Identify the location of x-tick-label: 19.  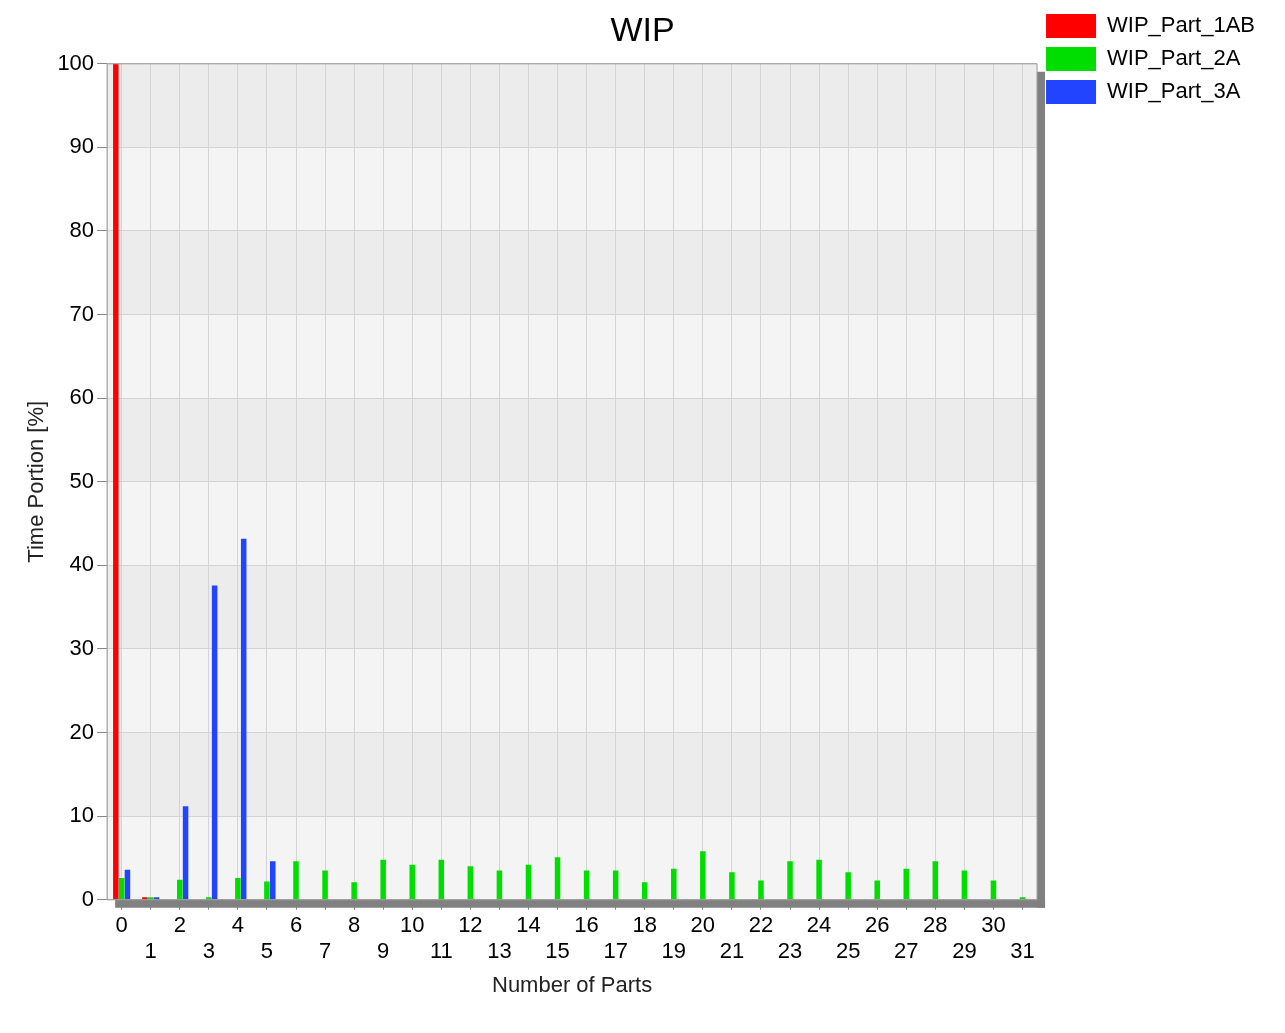
(674, 951).